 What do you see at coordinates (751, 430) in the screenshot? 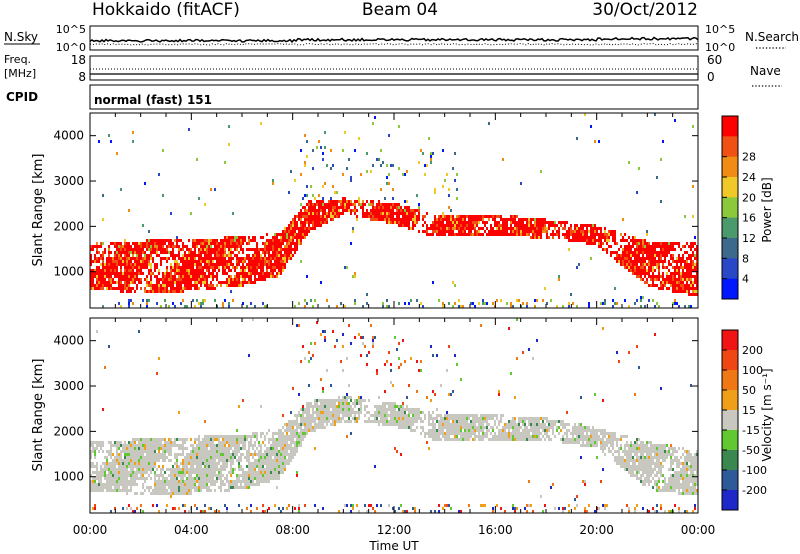
I see `colorbar-tick-label: -15` at bounding box center [751, 430].